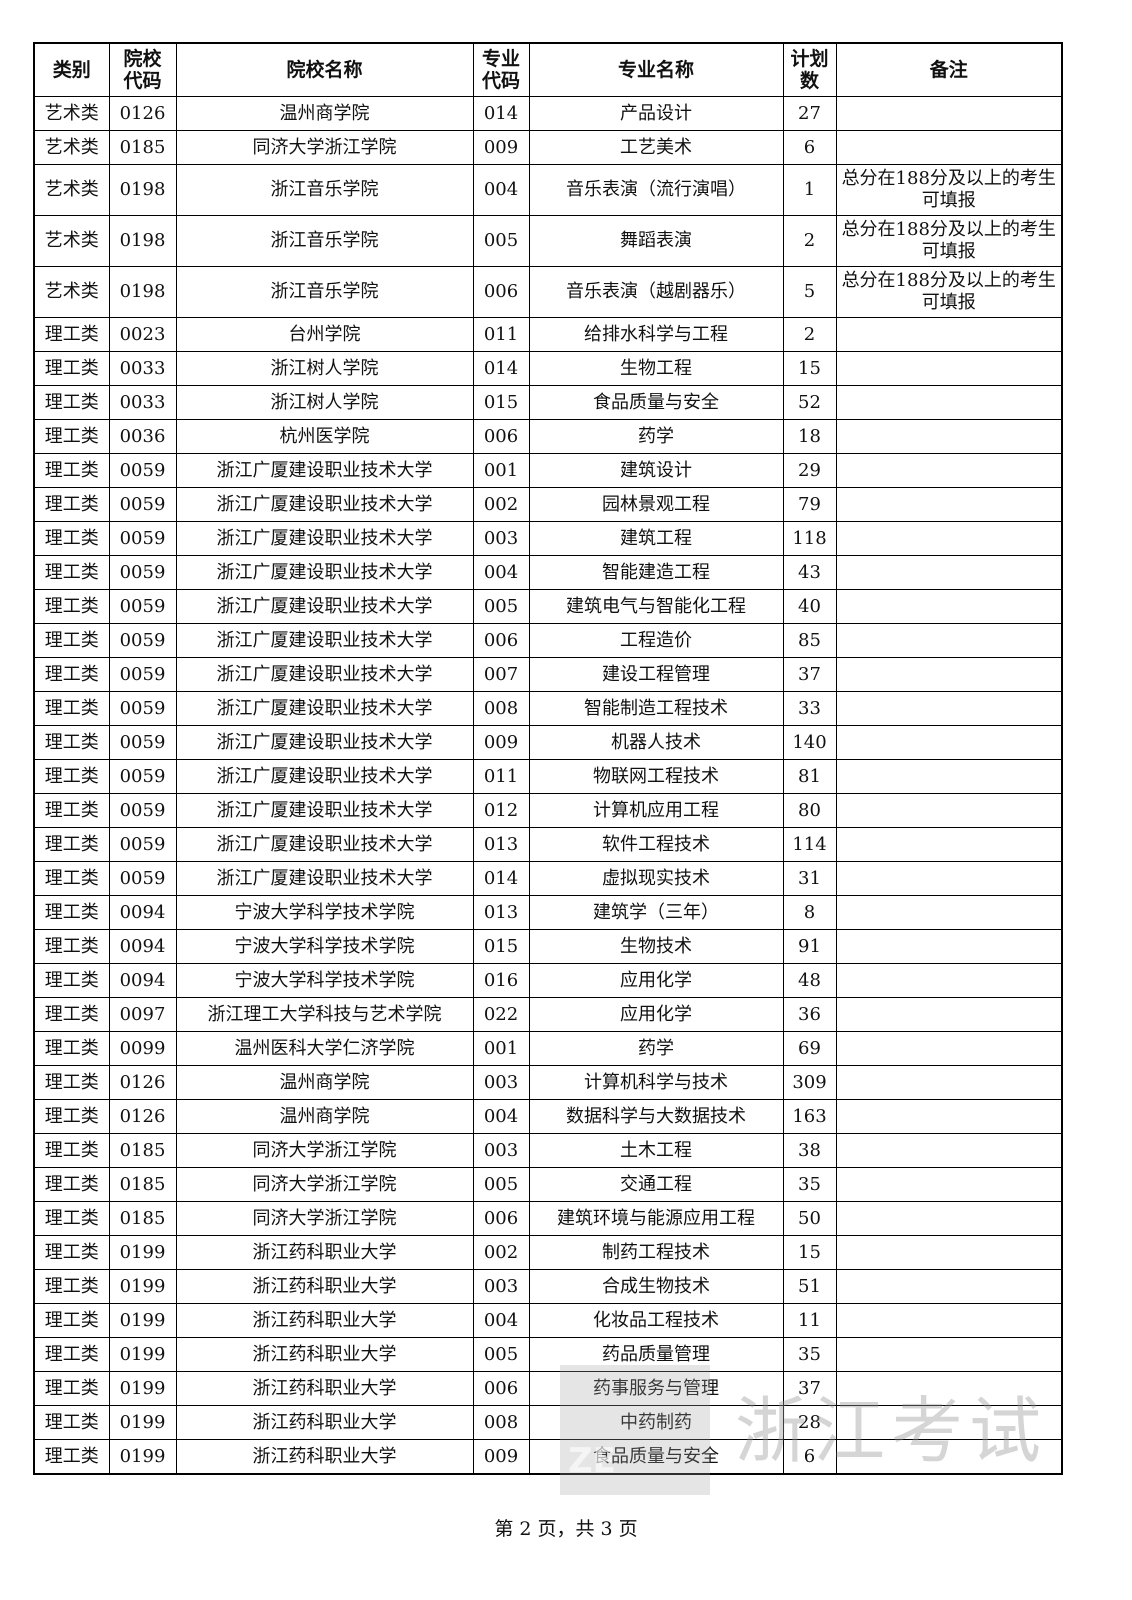  I want to click on cell-major-code: 002, so click(501, 504).